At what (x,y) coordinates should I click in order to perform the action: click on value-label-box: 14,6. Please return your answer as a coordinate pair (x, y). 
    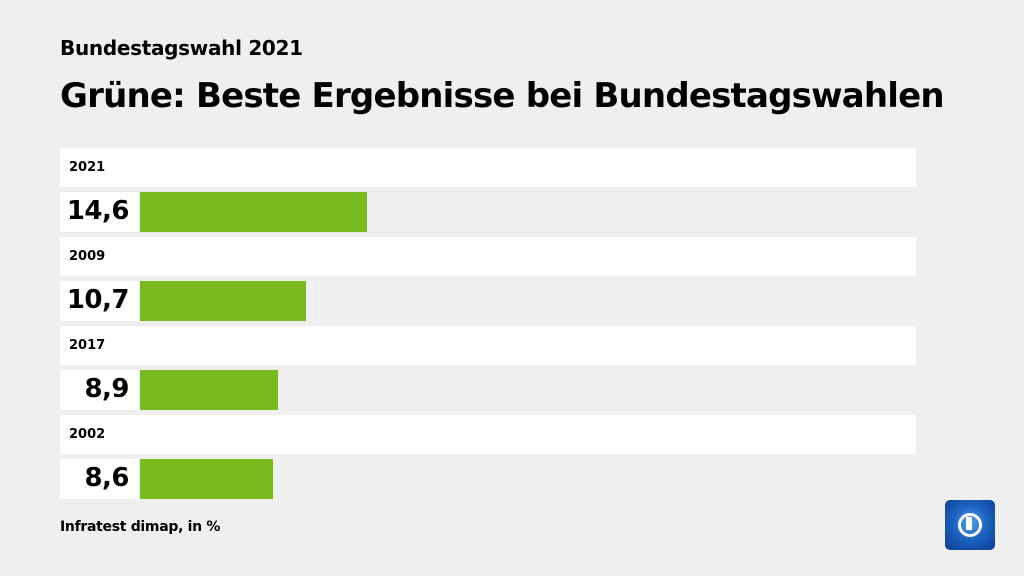
    Looking at the image, I should click on (99, 212).